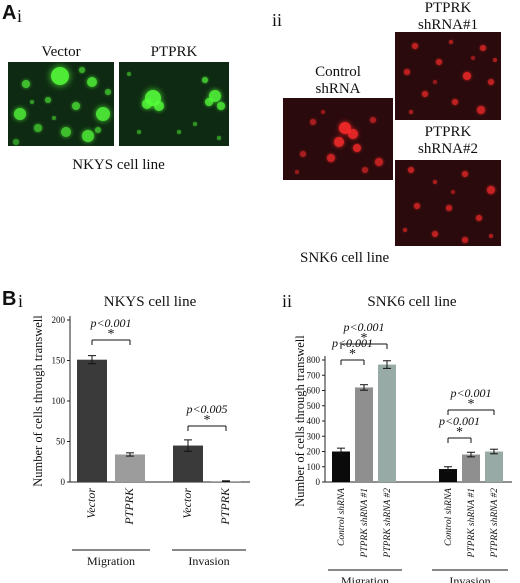 The height and width of the screenshot is (583, 520). I want to click on sh2-micrograph, so click(448, 203).